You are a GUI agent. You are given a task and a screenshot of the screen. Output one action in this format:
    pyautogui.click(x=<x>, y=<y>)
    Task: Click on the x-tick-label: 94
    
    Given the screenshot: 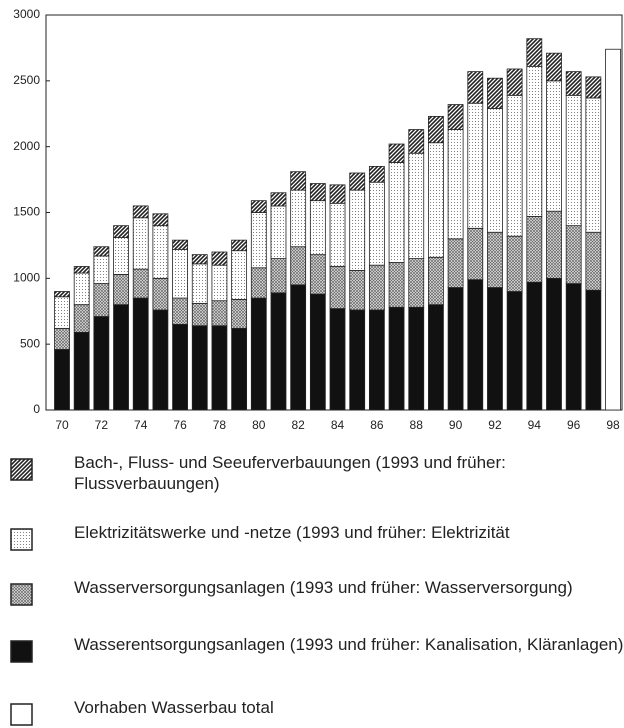 What is the action you would take?
    pyautogui.click(x=535, y=425)
    